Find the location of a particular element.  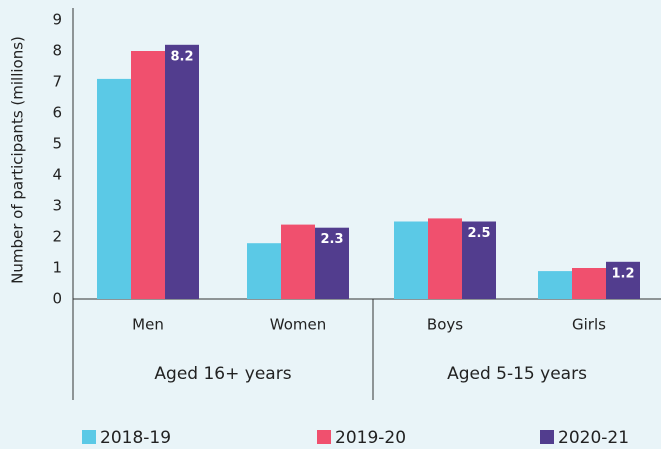

y-tick-label: 7 is located at coordinates (57, 82).